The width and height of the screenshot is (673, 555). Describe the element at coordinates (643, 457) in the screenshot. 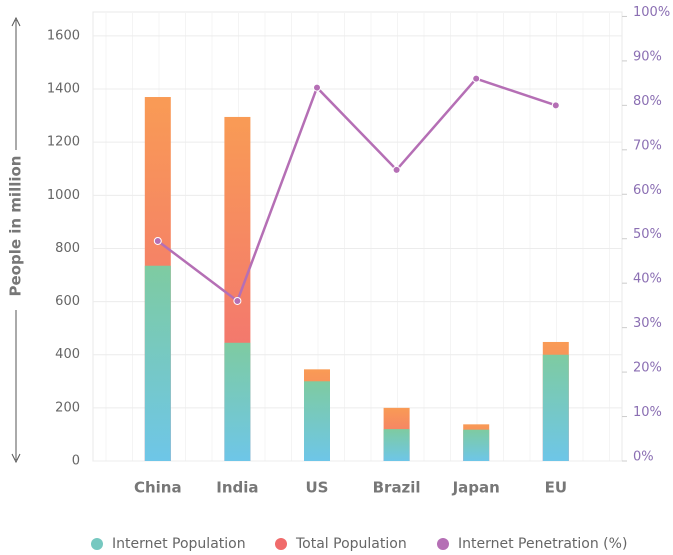

I see `y2-tick-label: 0%` at that location.